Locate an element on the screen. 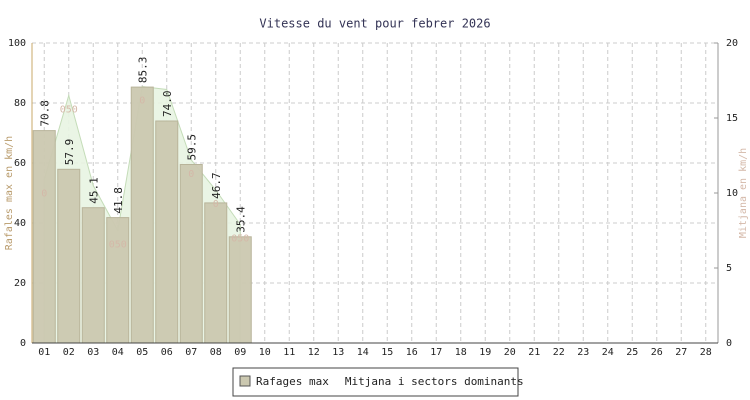  x-tick-label: 02 is located at coordinates (69, 352).